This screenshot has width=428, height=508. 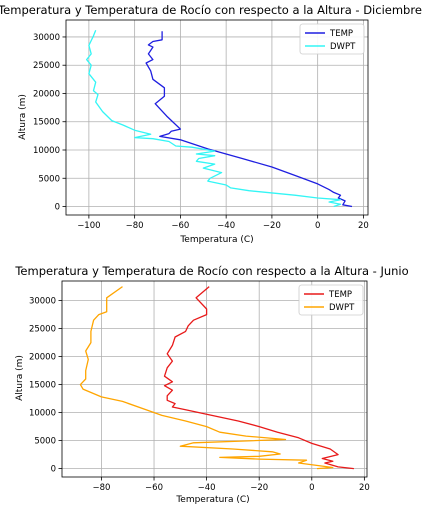 What do you see at coordinates (88, 226) in the screenshot?
I see `x-tick-label: −100` at bounding box center [88, 226].